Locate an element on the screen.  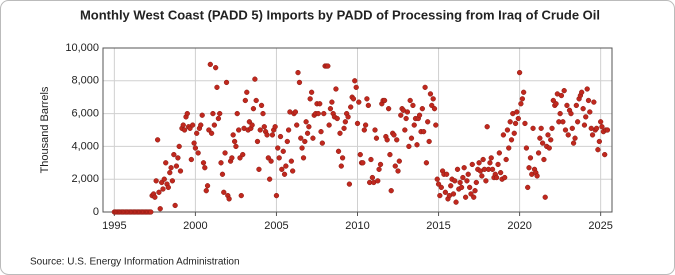
y-tick-label: 10,000 is located at coordinates (82, 48).